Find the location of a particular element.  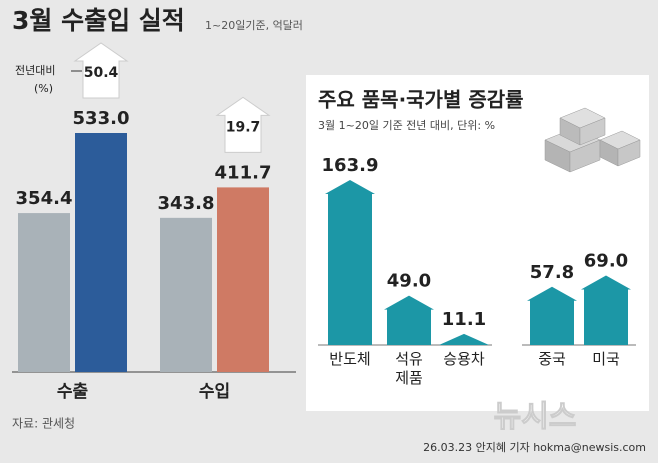

boxes-icon is located at coordinates (592, 140).